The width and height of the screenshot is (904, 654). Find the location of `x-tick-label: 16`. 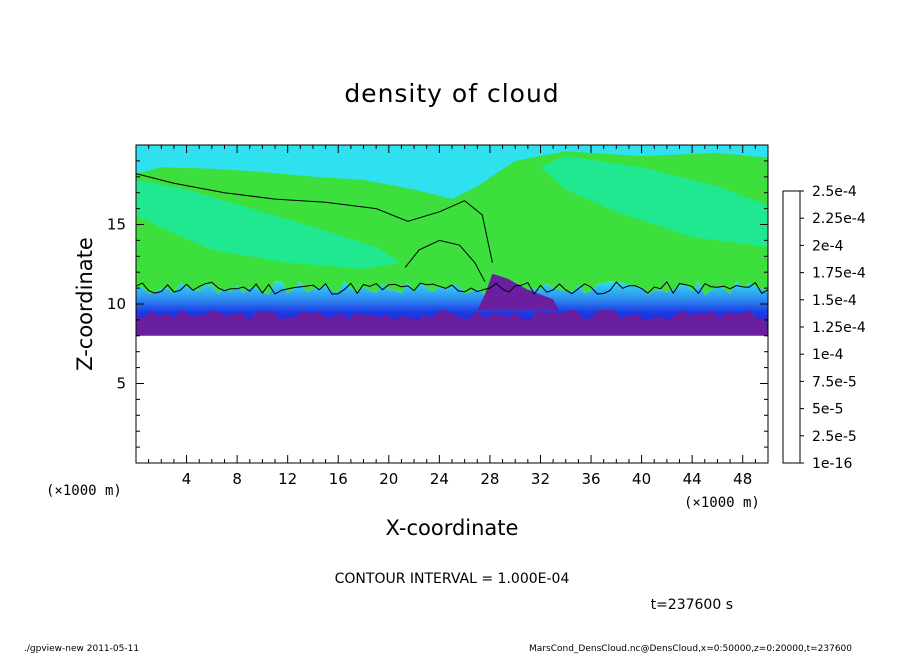

x-tick-label: 16 is located at coordinates (338, 479).